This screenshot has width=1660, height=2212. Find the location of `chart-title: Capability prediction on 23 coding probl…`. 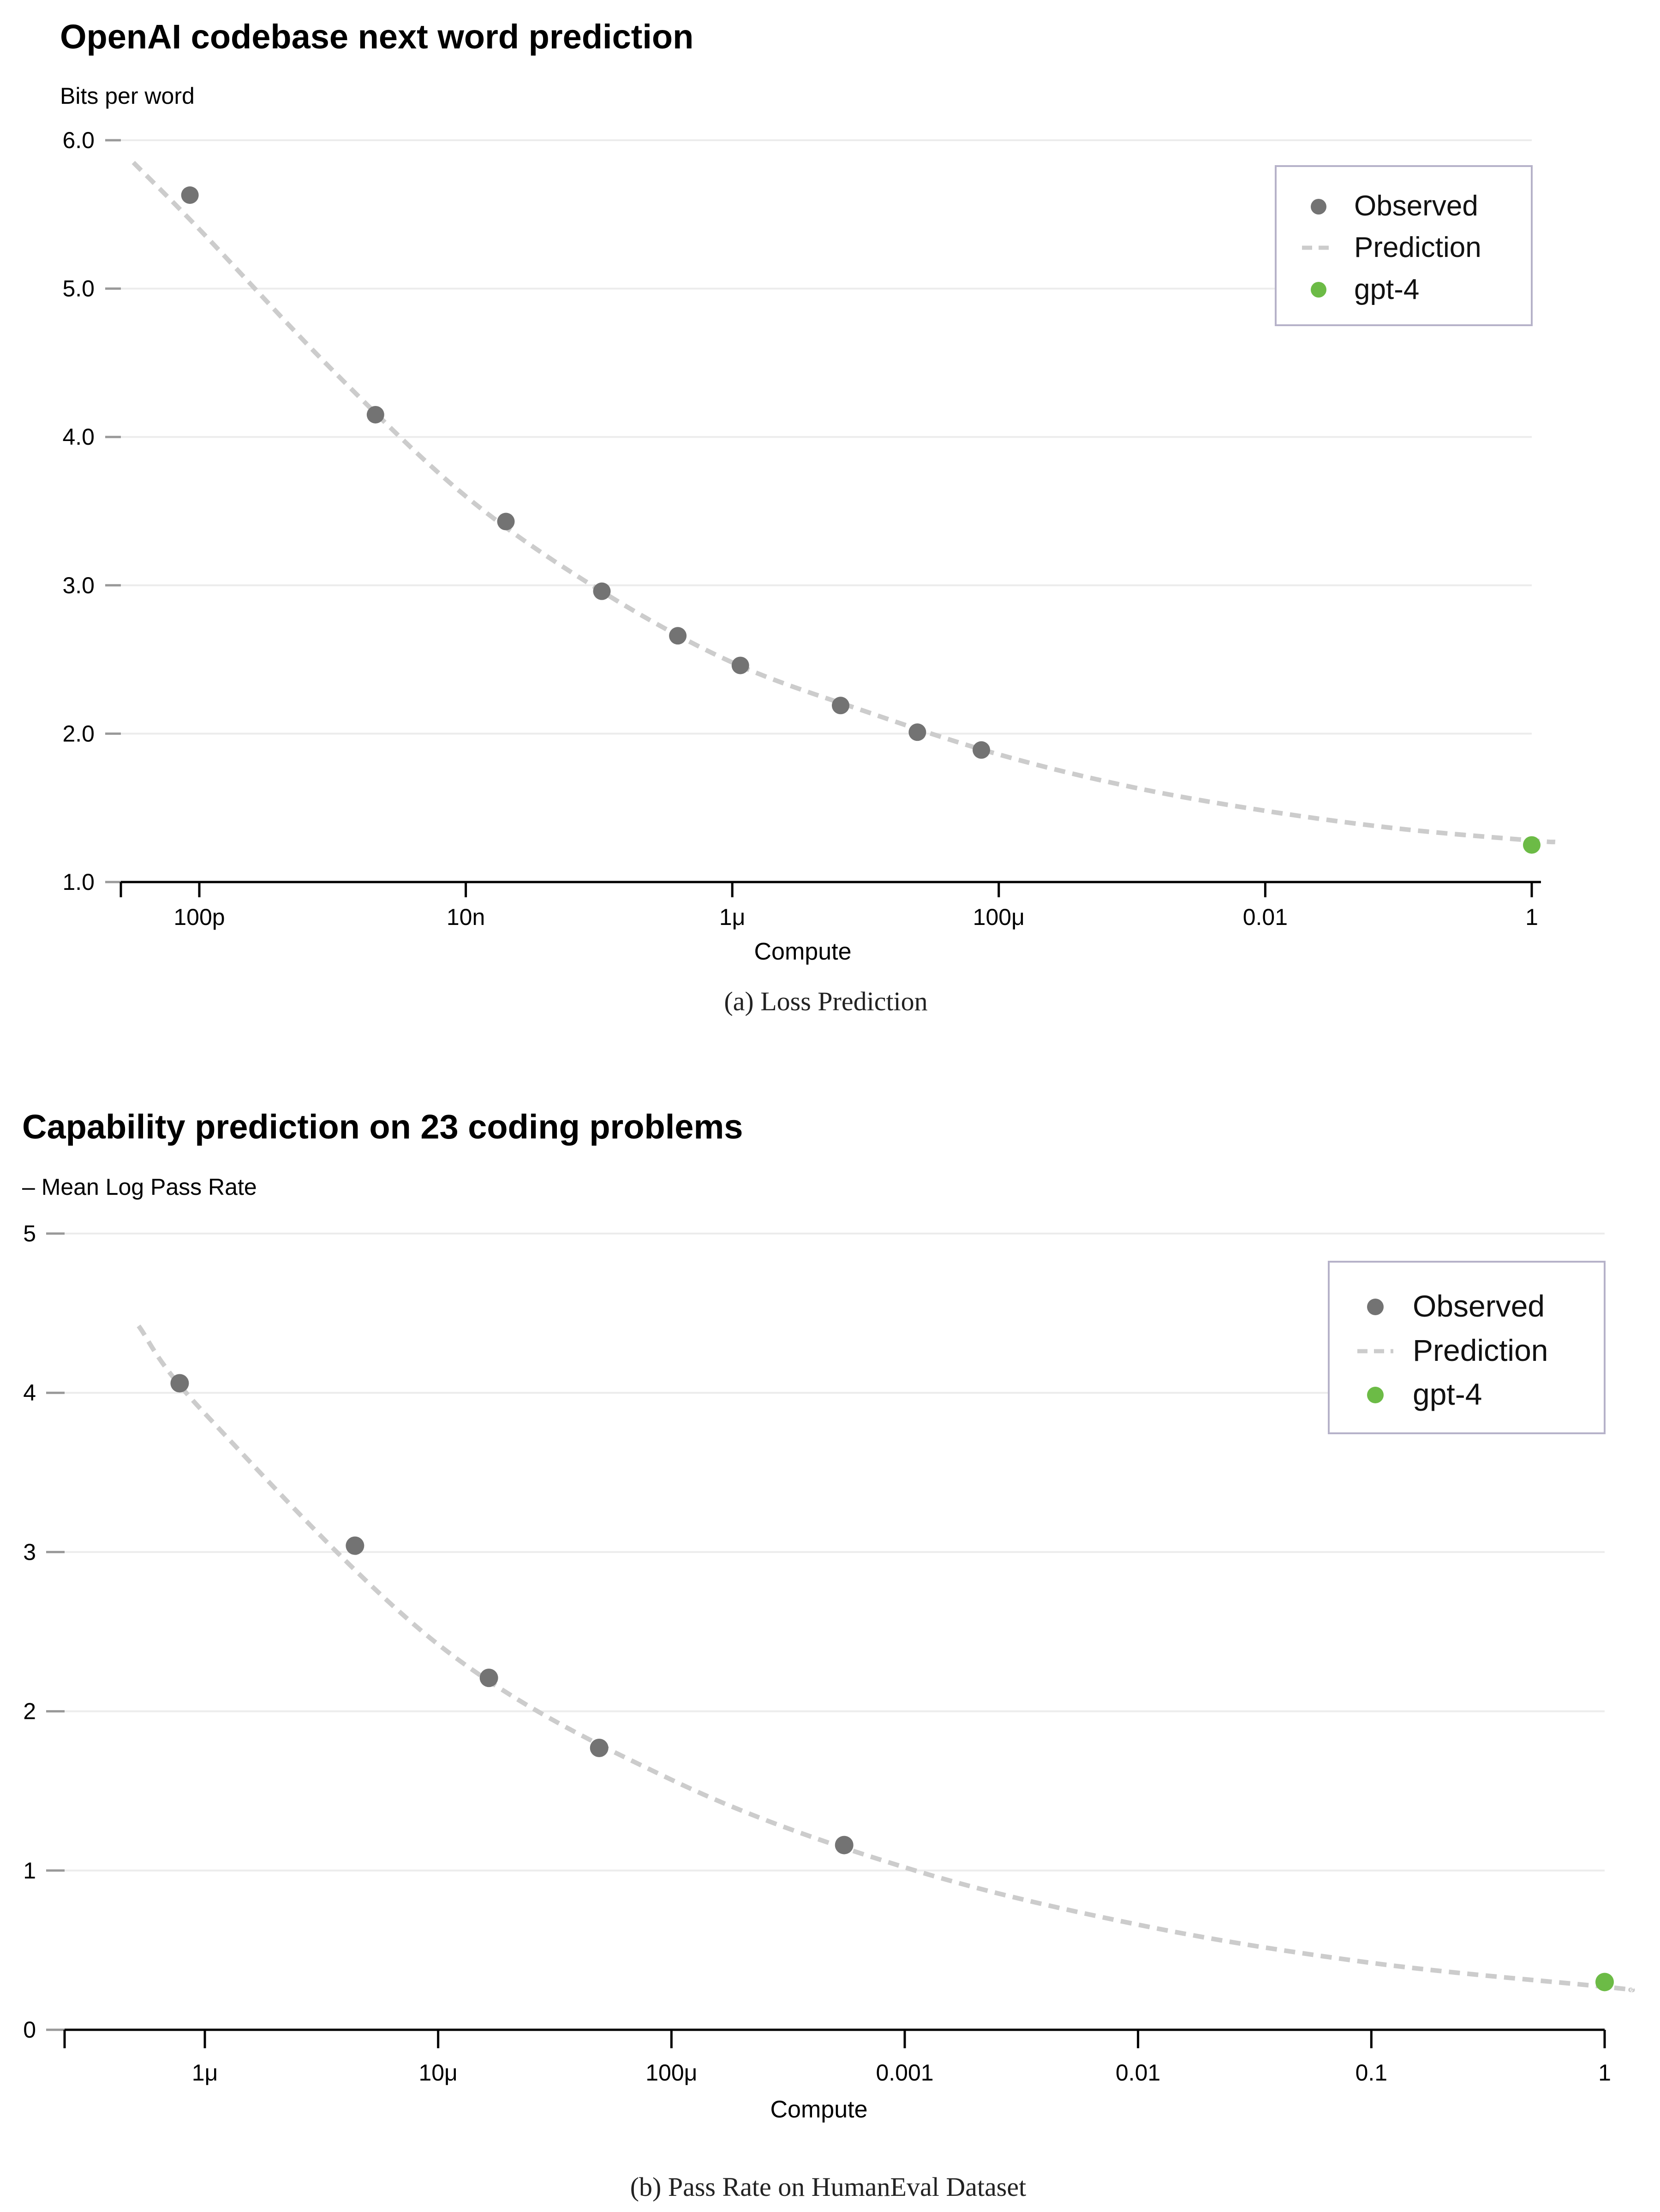

chart-title: Capability prediction on 23 coding probl… is located at coordinates (383, 1127).